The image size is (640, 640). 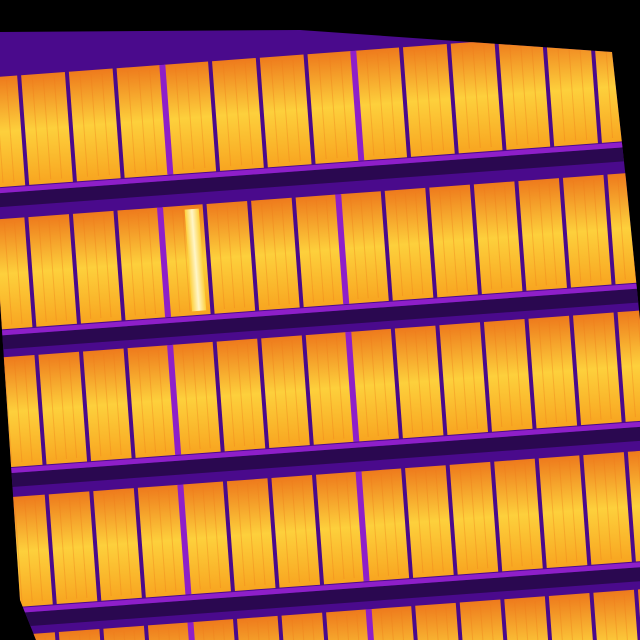 I want to click on panel-row, so click(x=327, y=613).